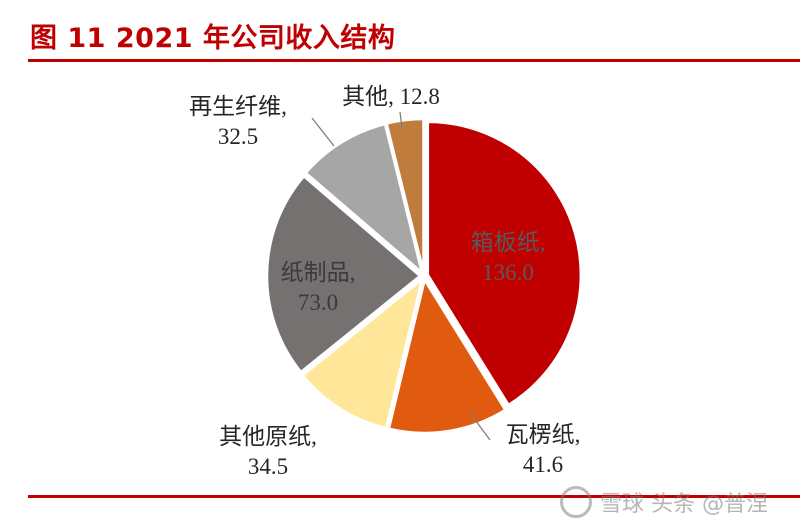 The height and width of the screenshot is (529, 800). What do you see at coordinates (543, 450) in the screenshot?
I see `slice-label-corrugated: 瓦楞纸, 41.6` at bounding box center [543, 450].